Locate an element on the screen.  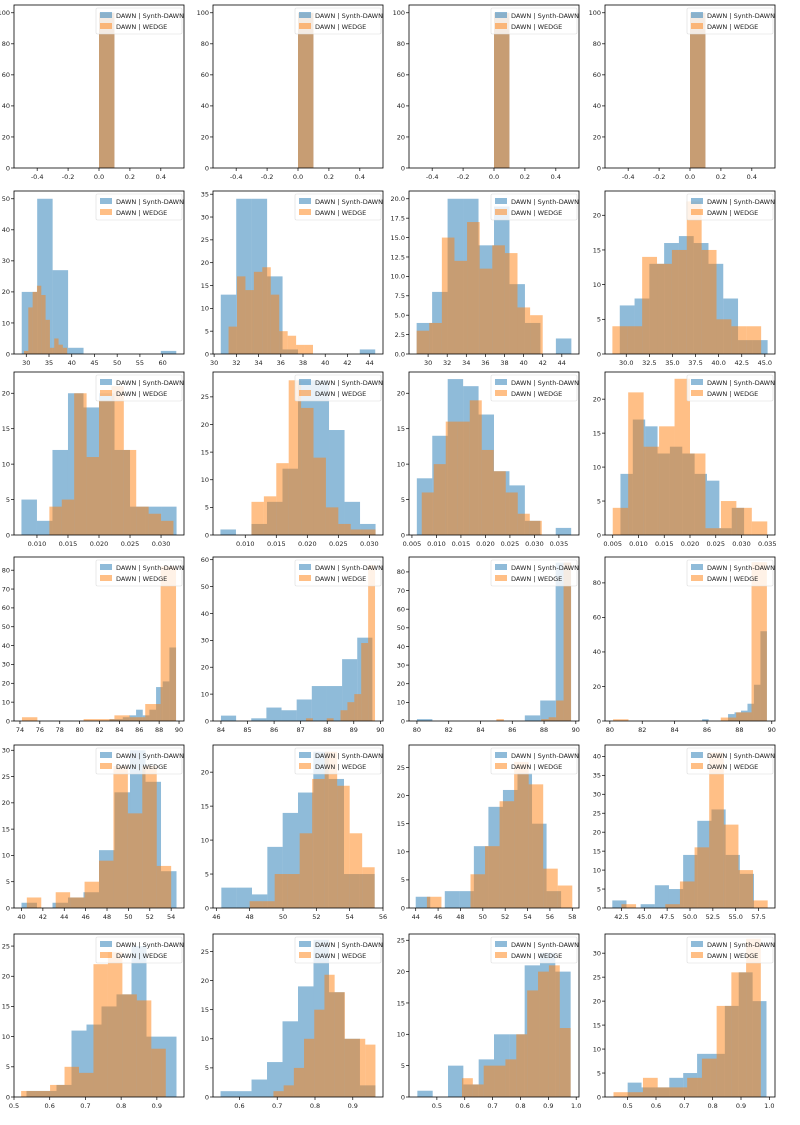
x-tick-label: -0.2 is located at coordinates (659, 177).